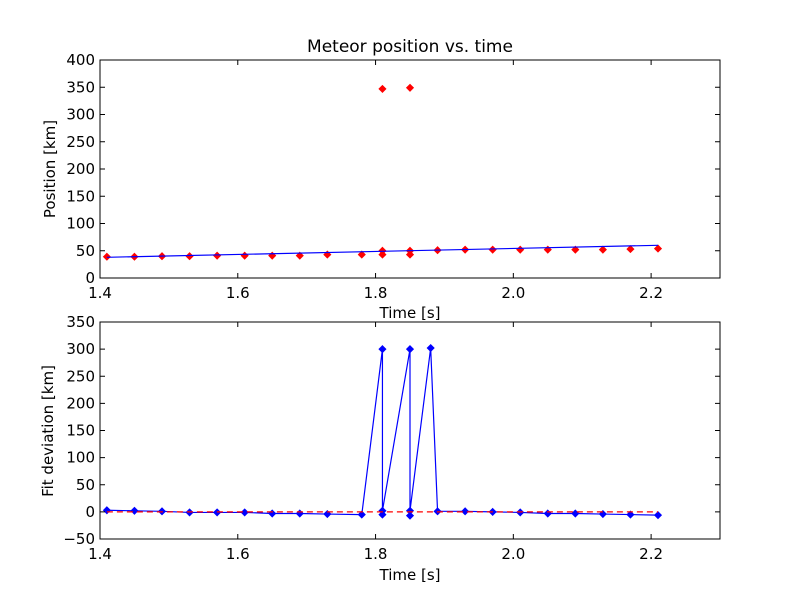 The height and width of the screenshot is (600, 800). I want to click on position-chart-xlabel: Time [s], so click(410, 313).